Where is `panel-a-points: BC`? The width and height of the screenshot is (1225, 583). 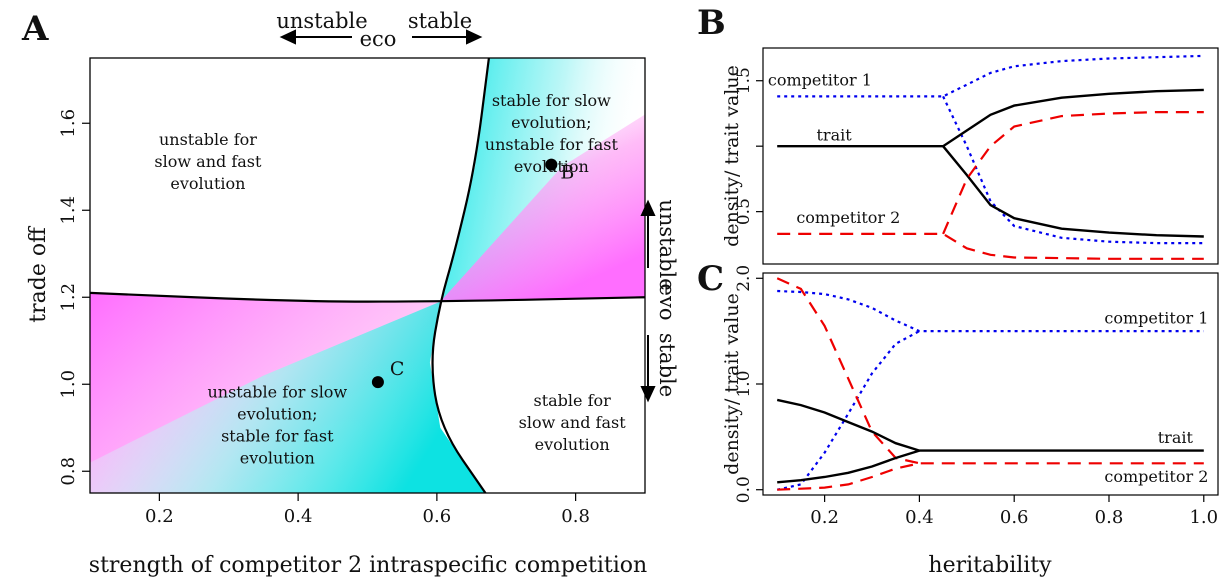 panel-a-points: BC is located at coordinates (472, 273).